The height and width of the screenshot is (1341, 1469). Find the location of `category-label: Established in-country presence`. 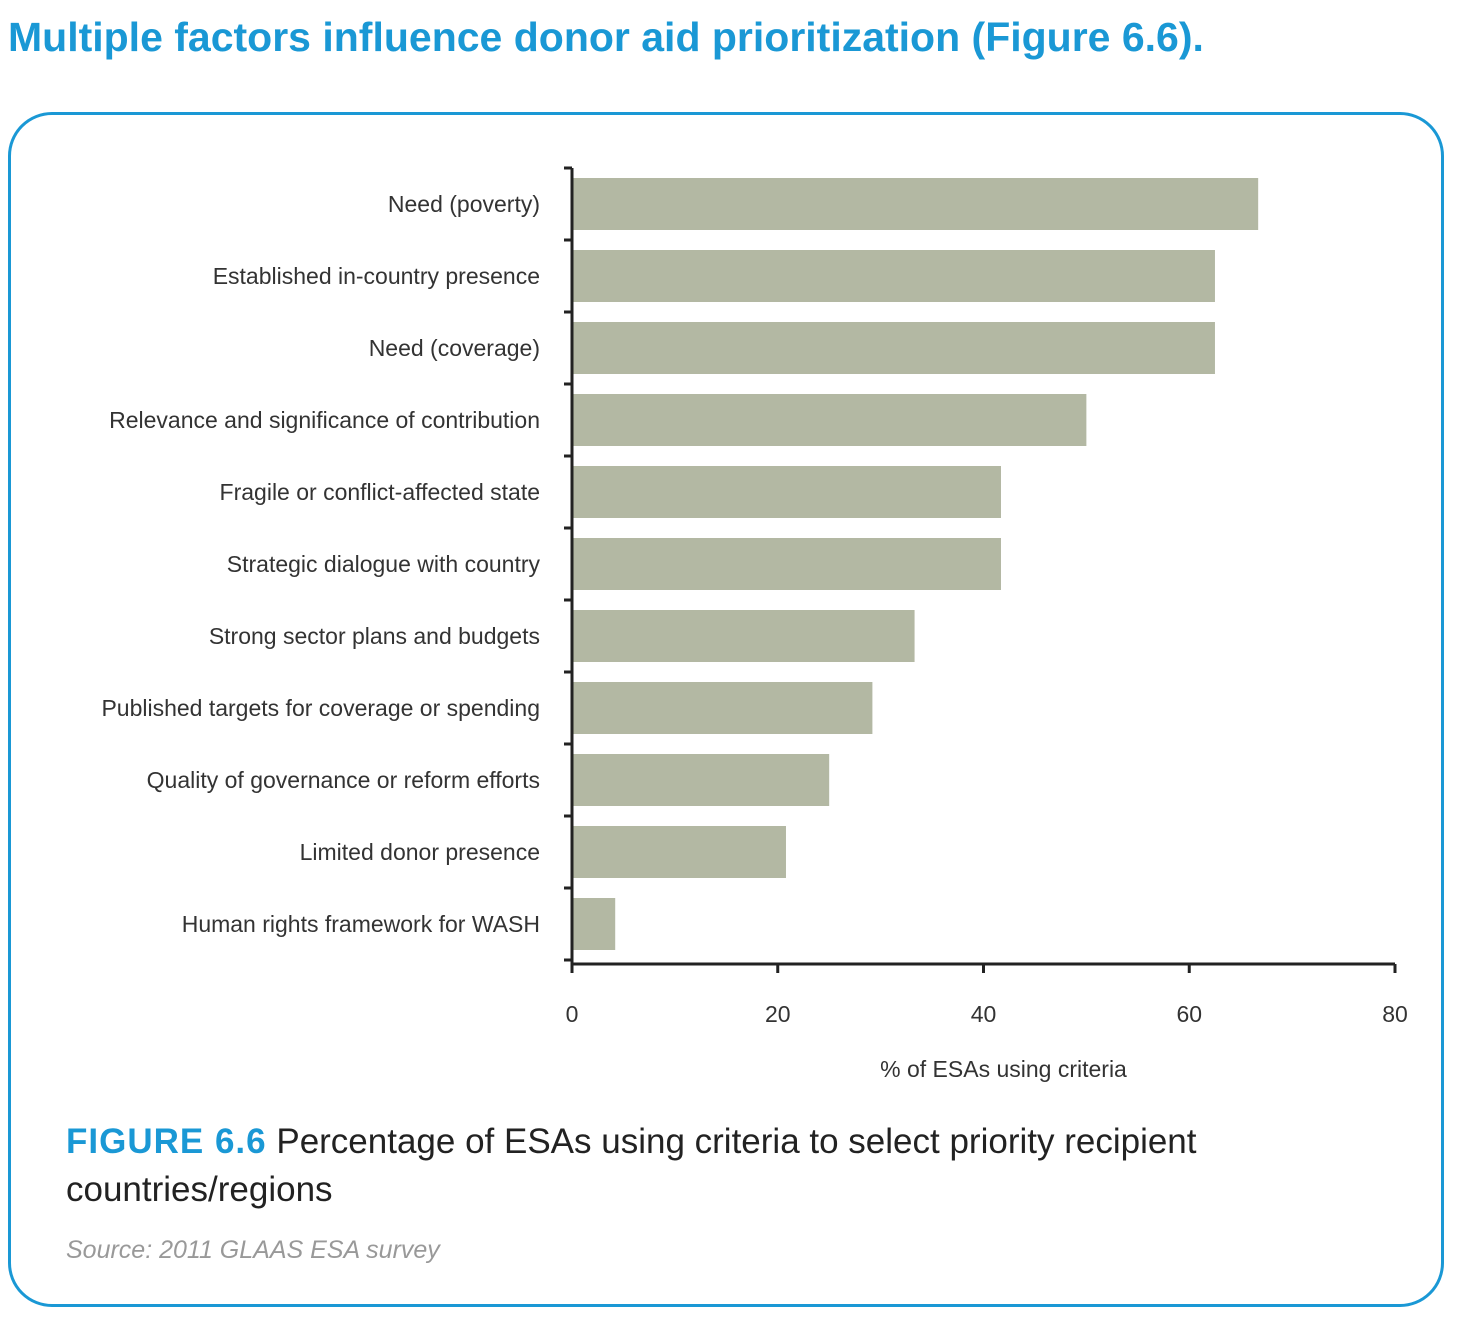

category-label: Established in-country presence is located at coordinates (376, 276).